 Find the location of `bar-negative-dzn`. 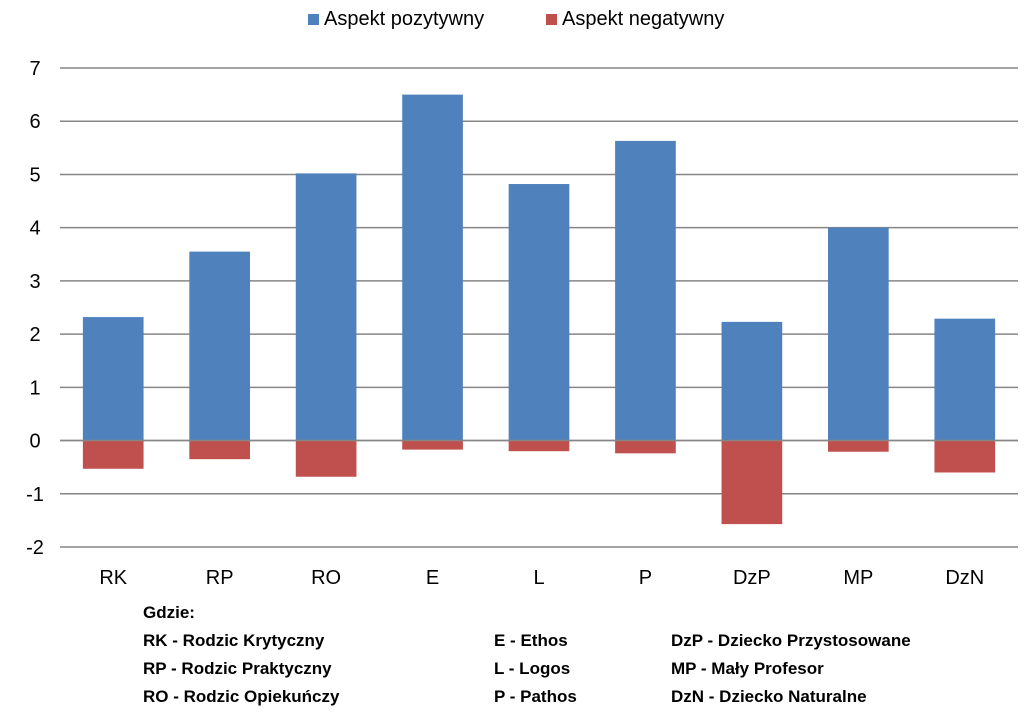

bar-negative-dzn is located at coordinates (965, 456).